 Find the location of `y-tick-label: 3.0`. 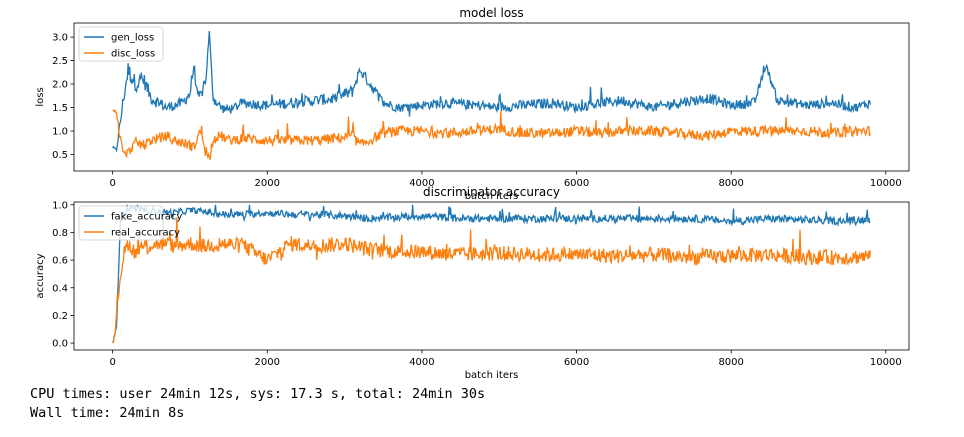

y-tick-label: 3.0 is located at coordinates (60, 38).